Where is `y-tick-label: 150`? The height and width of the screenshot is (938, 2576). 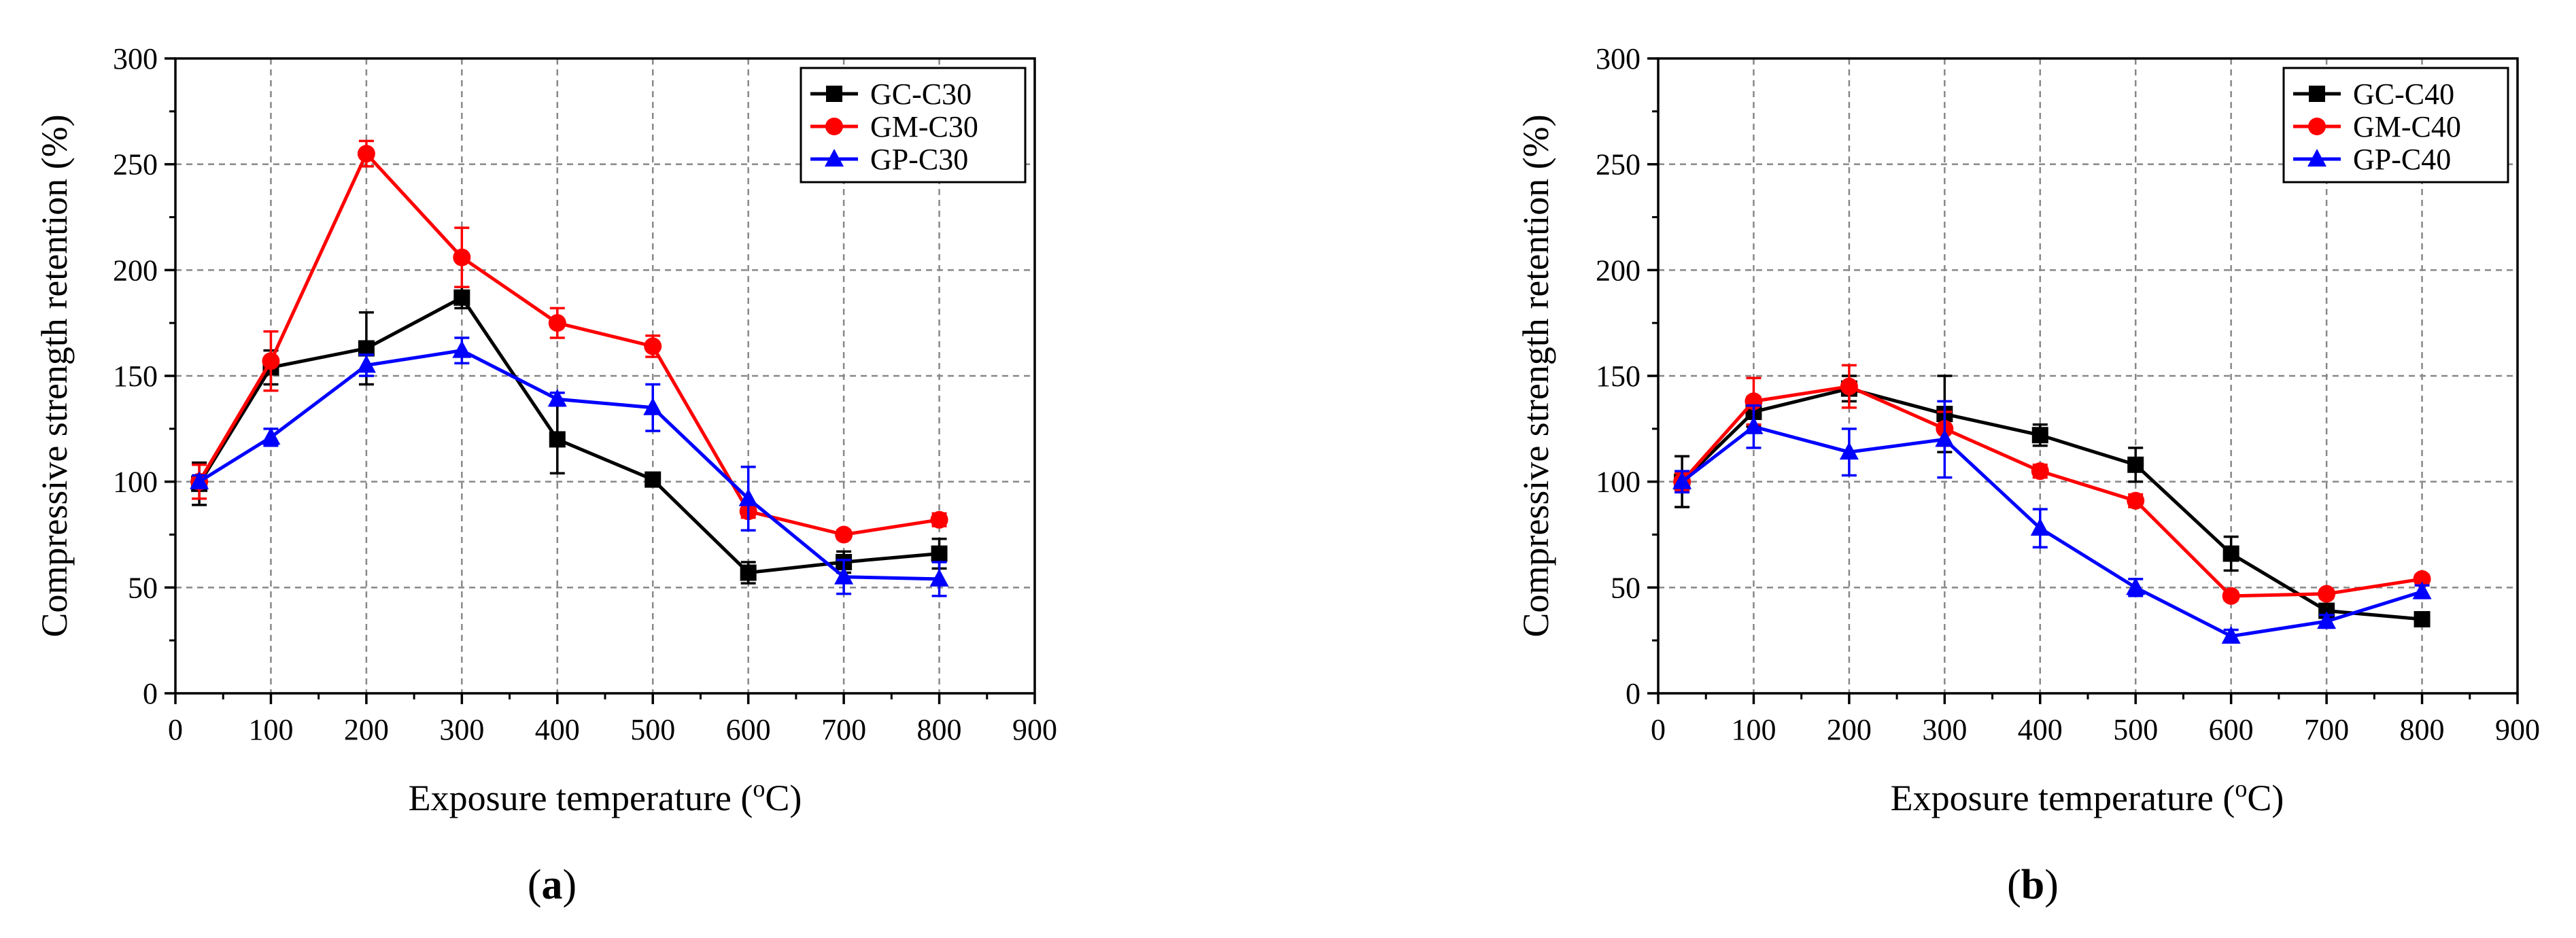
y-tick-label: 150 is located at coordinates (1618, 376).